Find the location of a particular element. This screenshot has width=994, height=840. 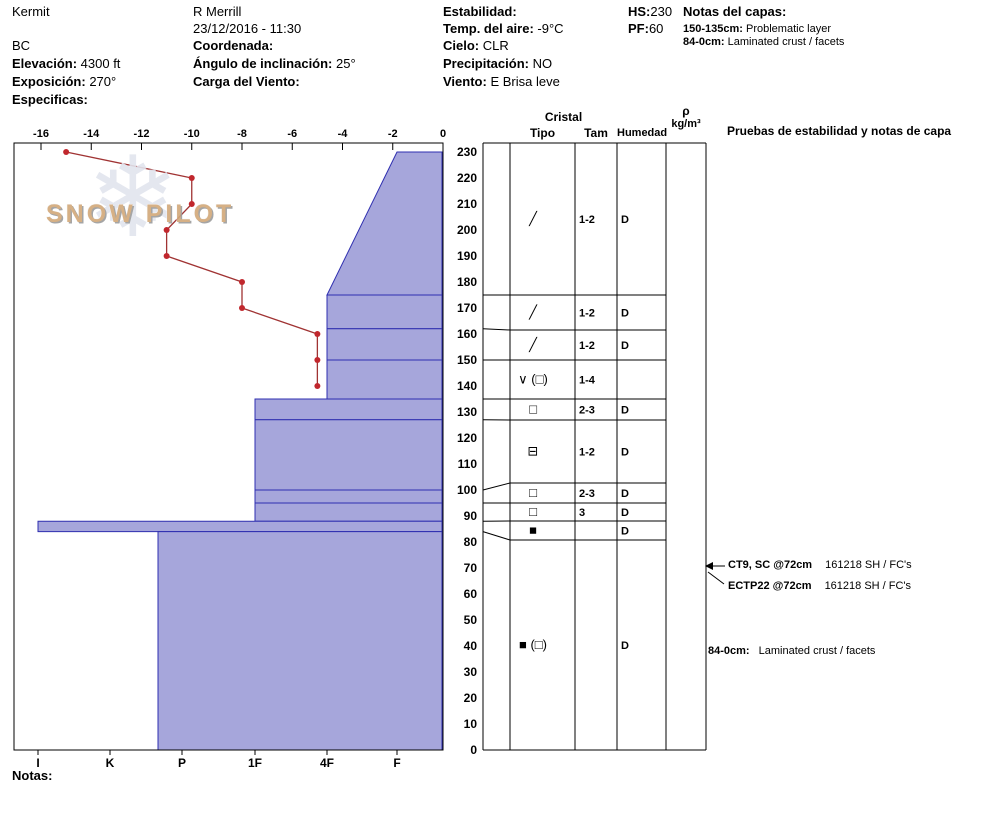

grain-type-symbol: ■ is located at coordinates (533, 530).